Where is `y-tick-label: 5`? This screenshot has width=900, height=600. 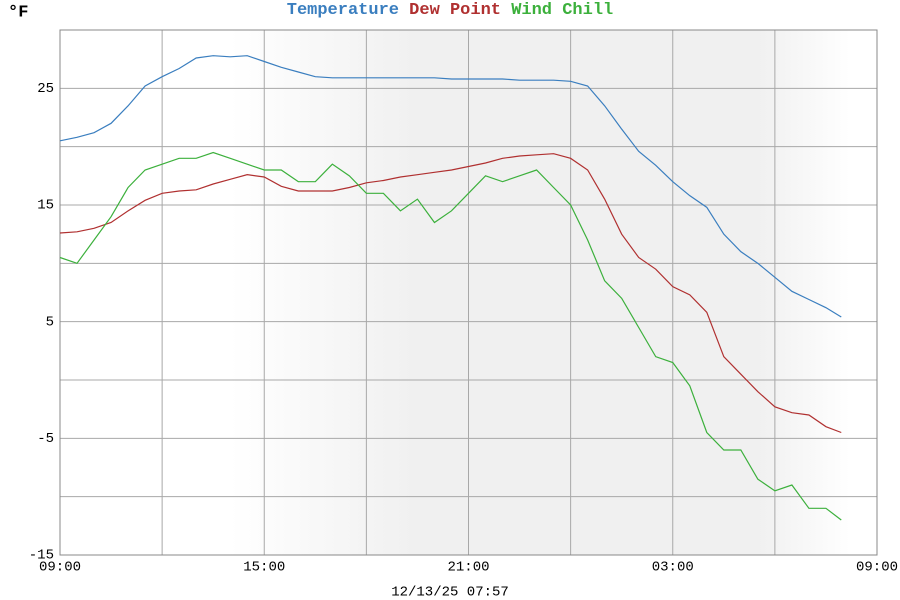 y-tick-label: 5 is located at coordinates (50, 322).